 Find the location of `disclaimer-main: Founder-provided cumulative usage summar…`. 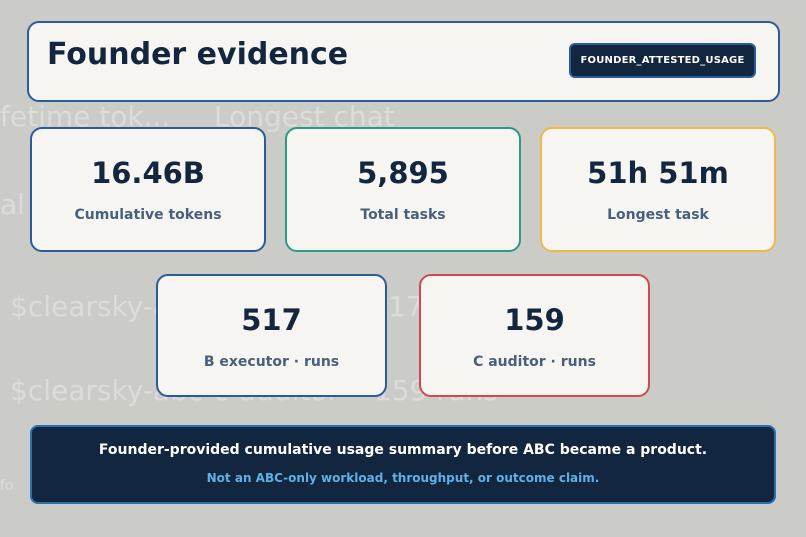

disclaimer-main: Founder-provided cumulative usage summar… is located at coordinates (403, 450).